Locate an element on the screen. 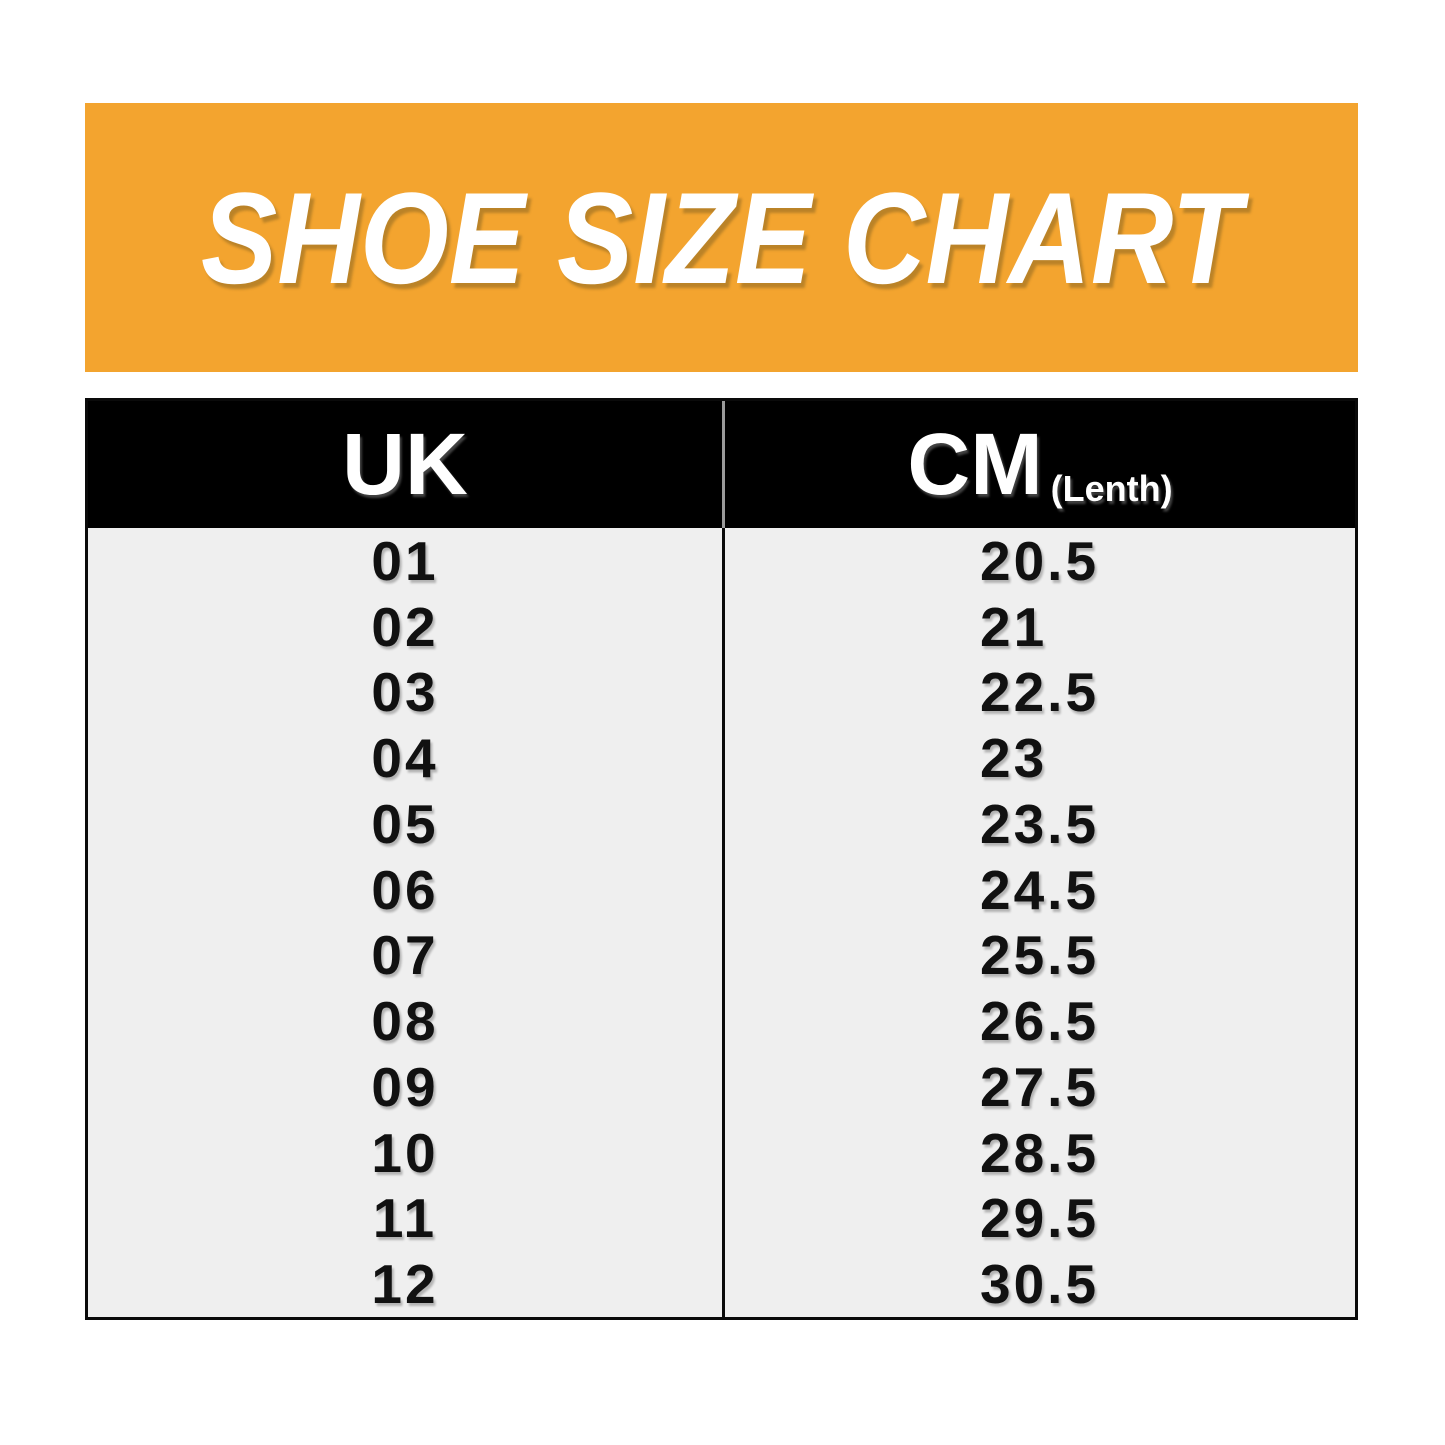  uk-size-cell: 08 is located at coordinates (405, 1021).